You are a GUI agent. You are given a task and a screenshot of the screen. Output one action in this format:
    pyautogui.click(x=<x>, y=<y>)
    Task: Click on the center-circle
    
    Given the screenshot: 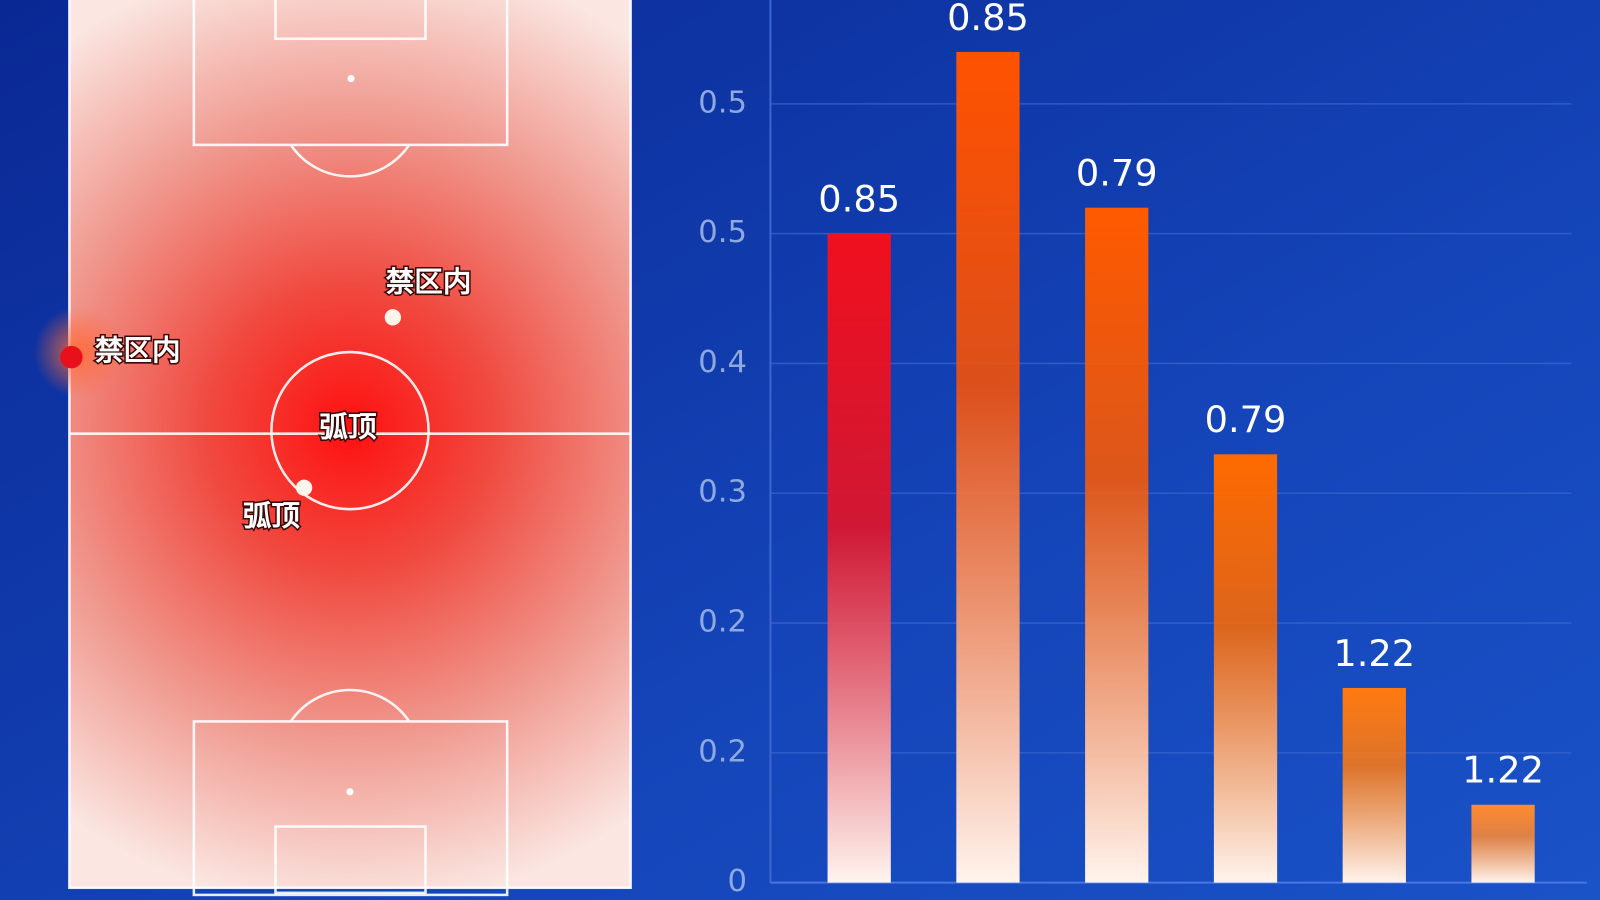 What is the action you would take?
    pyautogui.click(x=350, y=430)
    